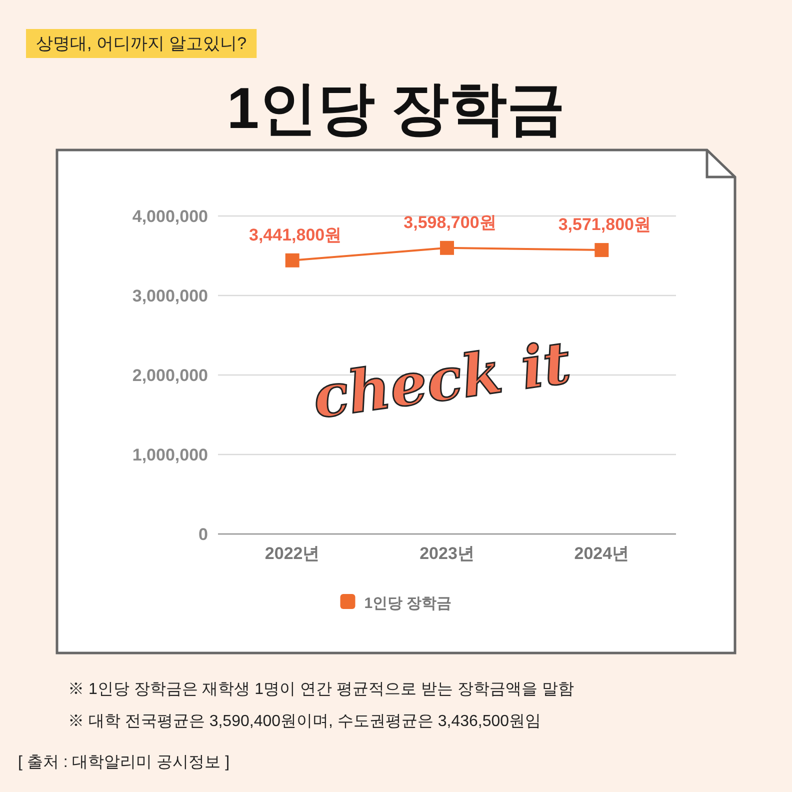 This screenshot has width=792, height=792. I want to click on y-tick-label: 2,000,000, so click(170, 375).